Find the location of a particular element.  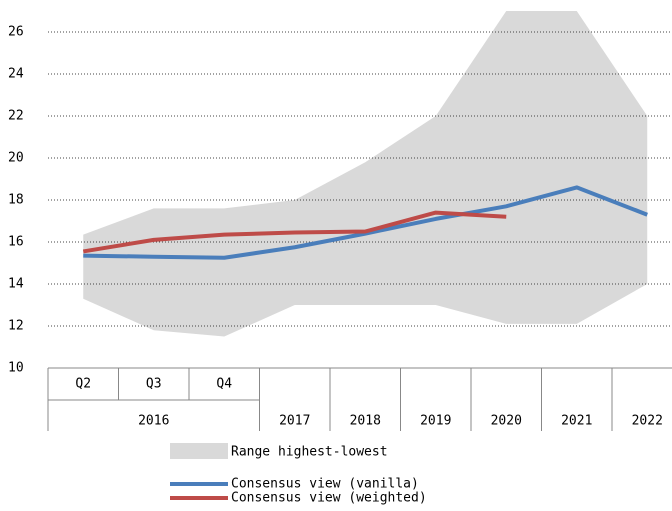

legend-label: Consensus view (weighted) is located at coordinates (329, 498).